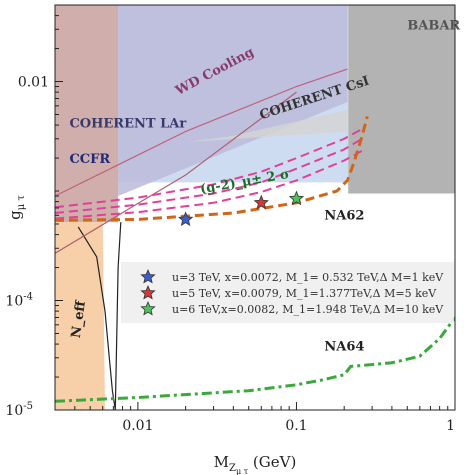  I want to click on label-n-eff: N_eff, so click(79, 319).